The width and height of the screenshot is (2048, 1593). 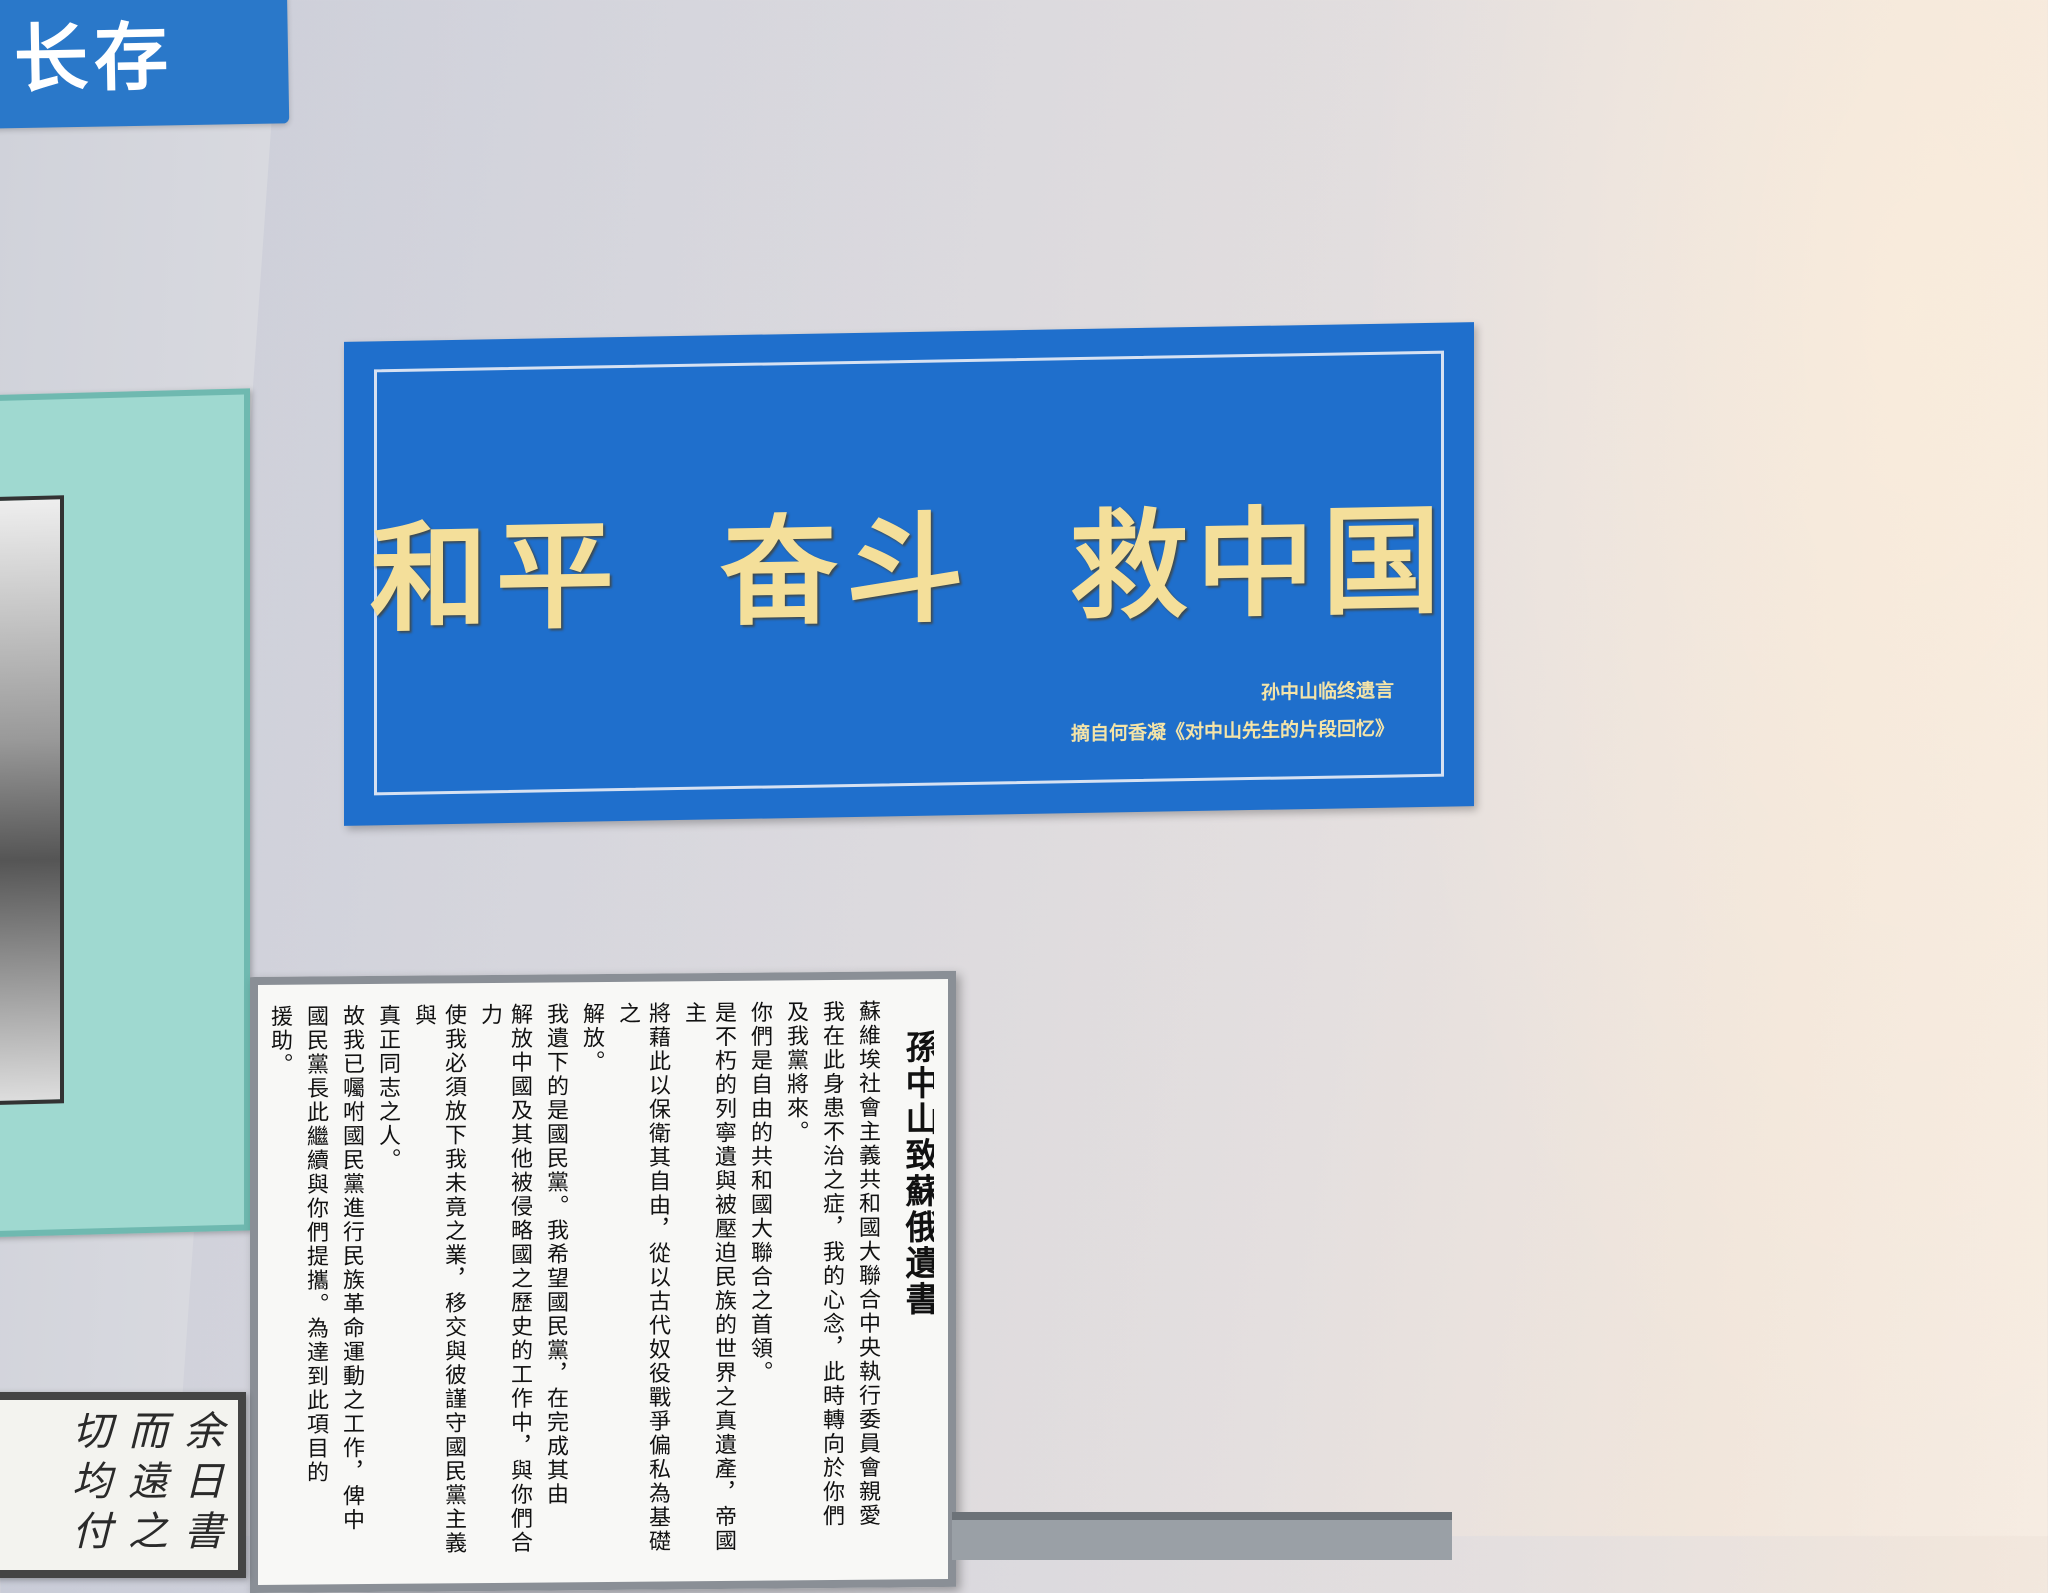 What do you see at coordinates (125, 813) in the screenshot?
I see `mint-photo-panel` at bounding box center [125, 813].